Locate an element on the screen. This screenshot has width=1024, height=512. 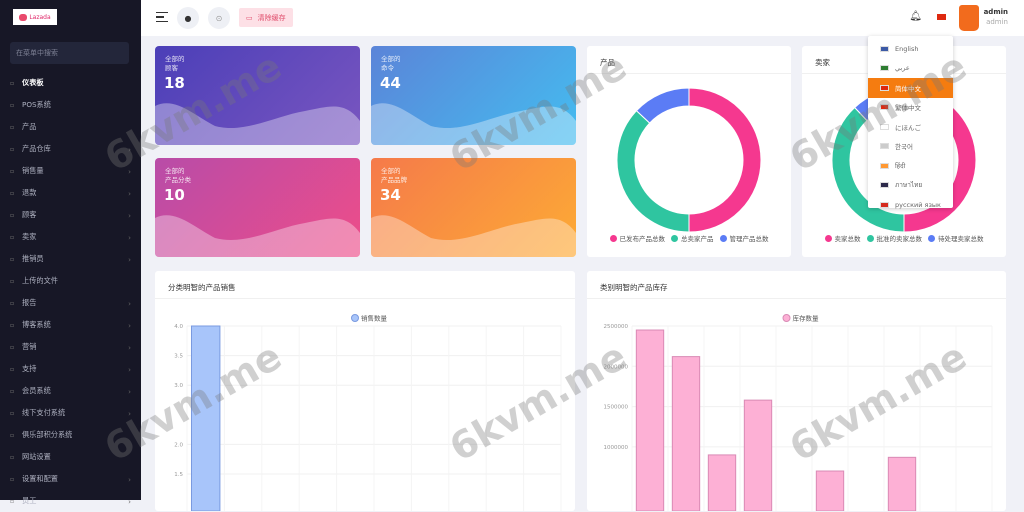
sidebar-item: ▫ 设置和配置 › is located at coordinates (70, 479).